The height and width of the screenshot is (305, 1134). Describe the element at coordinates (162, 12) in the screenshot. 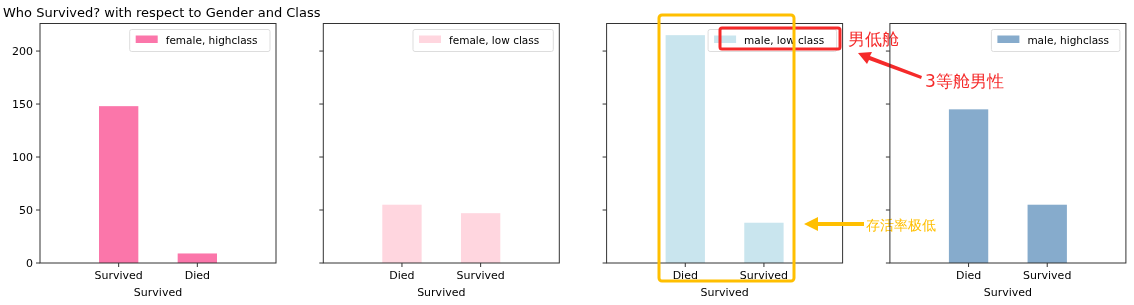

I see `chart-title: Who Survived? with respect to Gender and Class` at that location.